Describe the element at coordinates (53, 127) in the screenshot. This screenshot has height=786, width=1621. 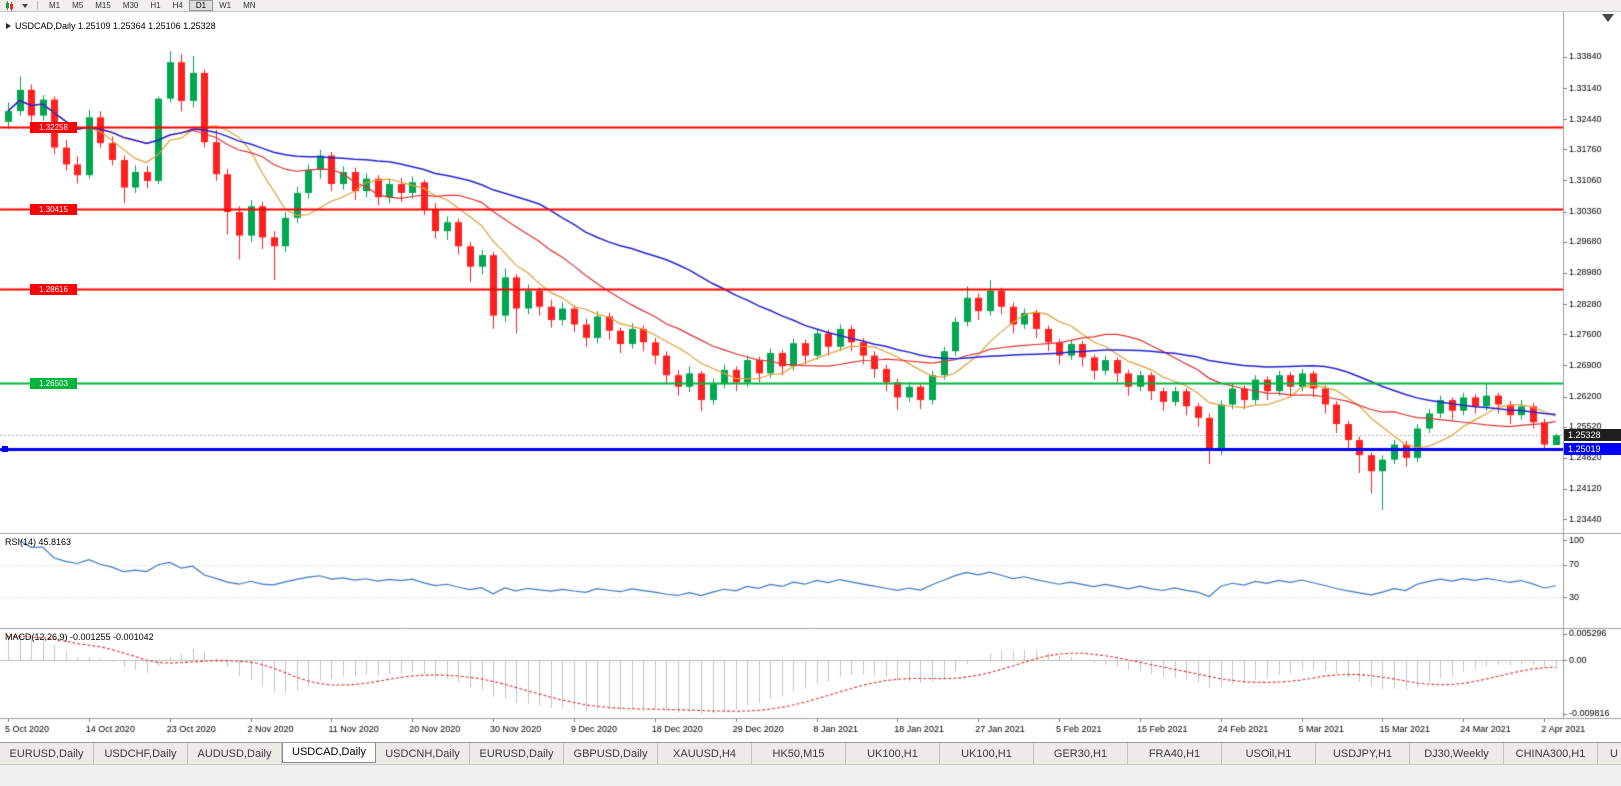
I see `hline-price-tag: 1.32258` at that location.